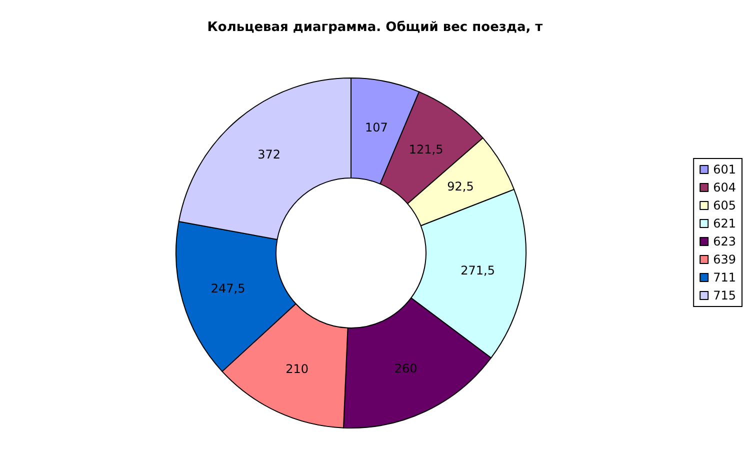 This screenshot has width=750, height=465. Describe the element at coordinates (460, 187) in the screenshot. I see `data-label: 92,5` at that location.